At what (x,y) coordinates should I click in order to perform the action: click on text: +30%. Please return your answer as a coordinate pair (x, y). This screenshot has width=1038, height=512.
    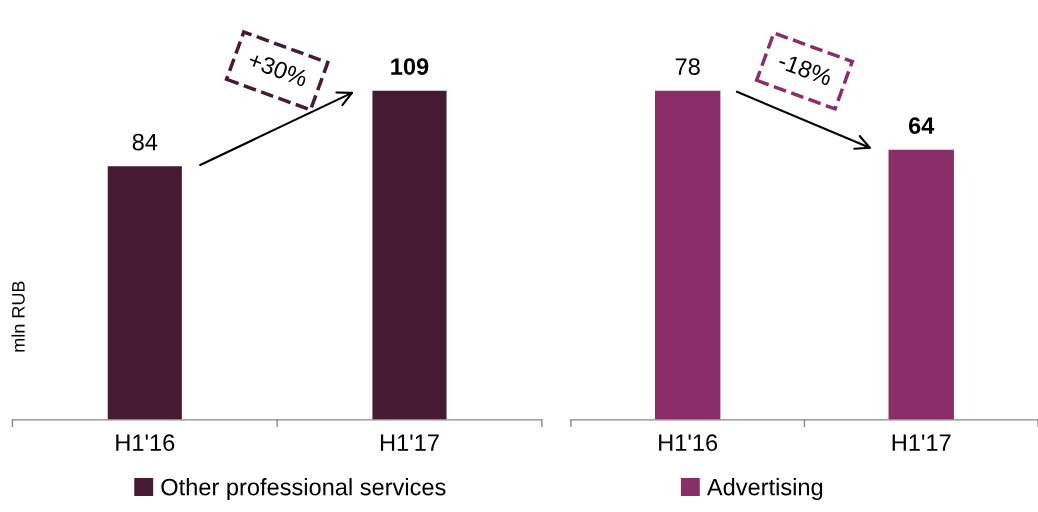
    Looking at the image, I should click on (278, 69).